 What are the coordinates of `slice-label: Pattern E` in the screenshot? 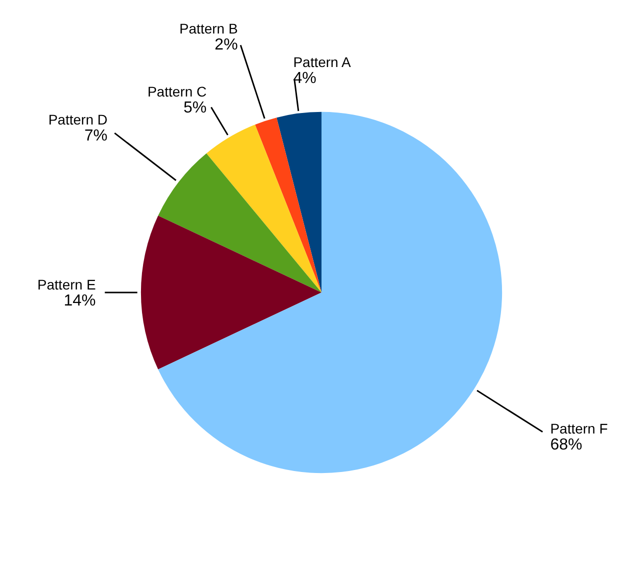 It's located at (66, 284).